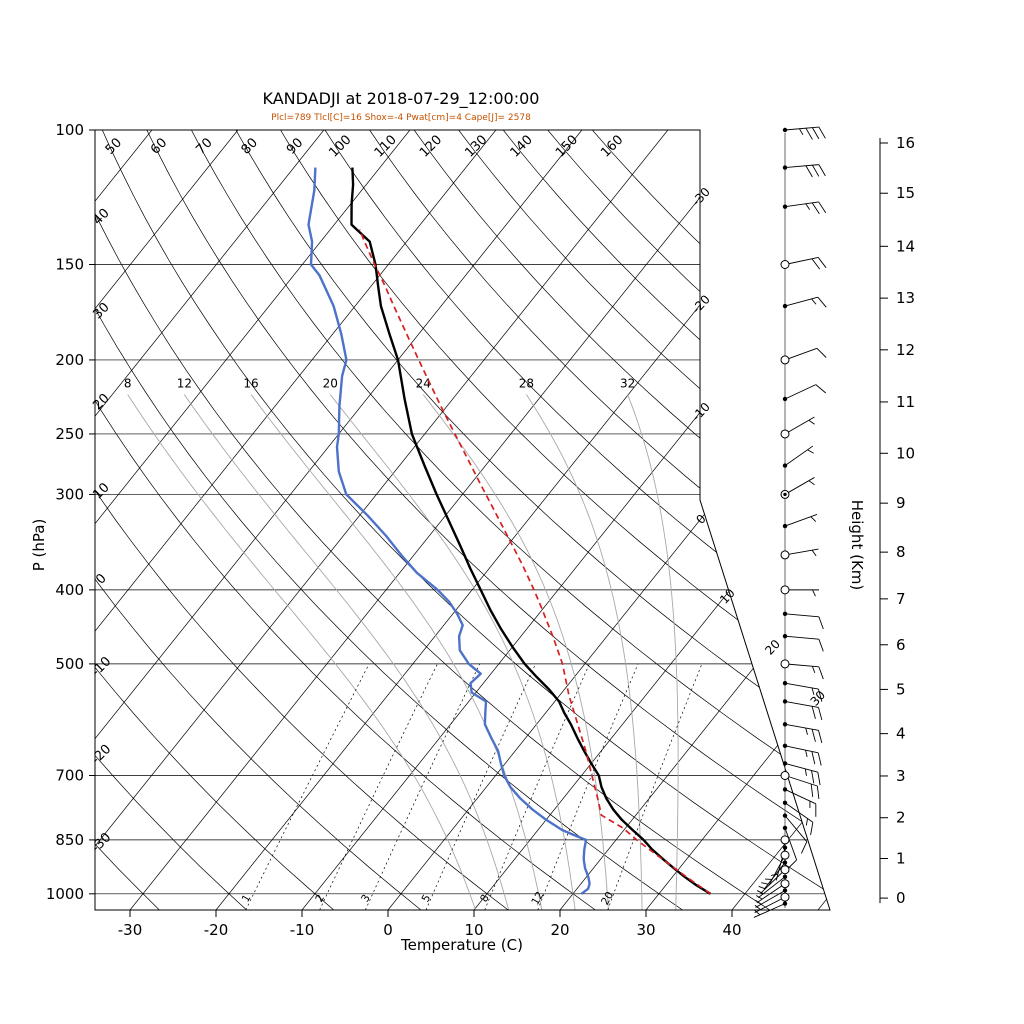 The image size is (1024, 1024). I want to click on moist-adiabat-label: 12, so click(184, 384).